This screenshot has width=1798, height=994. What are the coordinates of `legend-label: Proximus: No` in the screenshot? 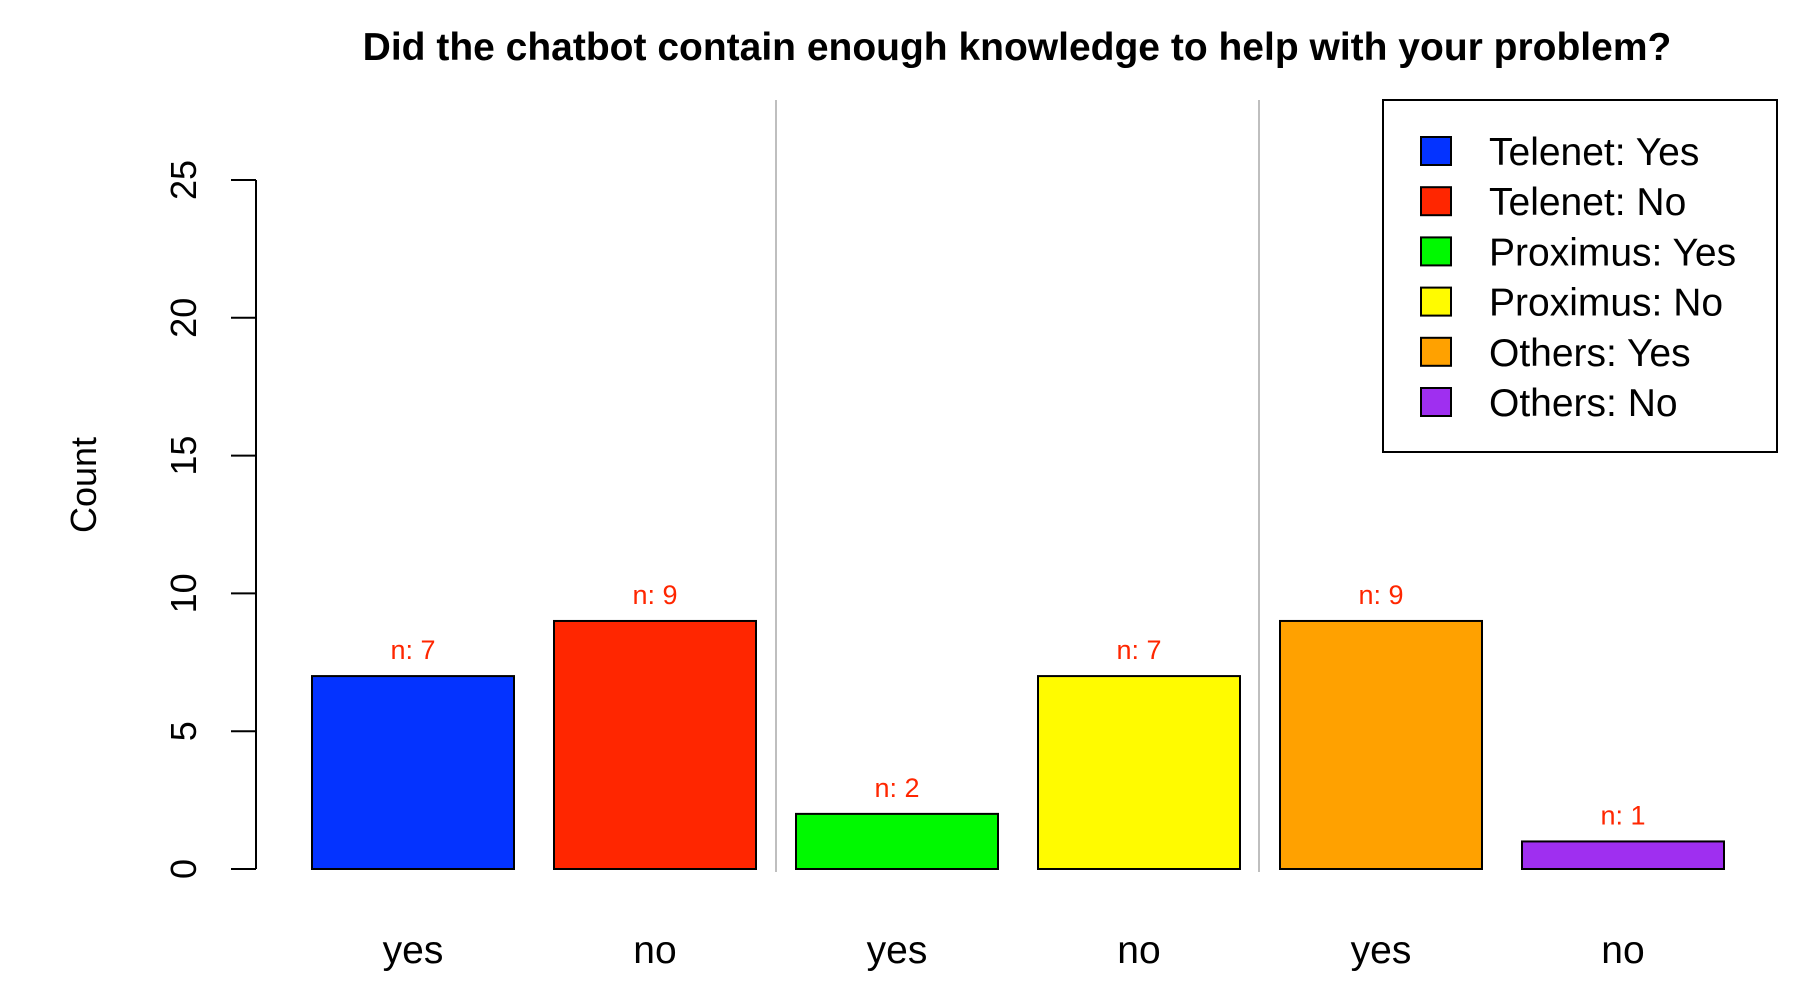 It's located at (1606, 303).